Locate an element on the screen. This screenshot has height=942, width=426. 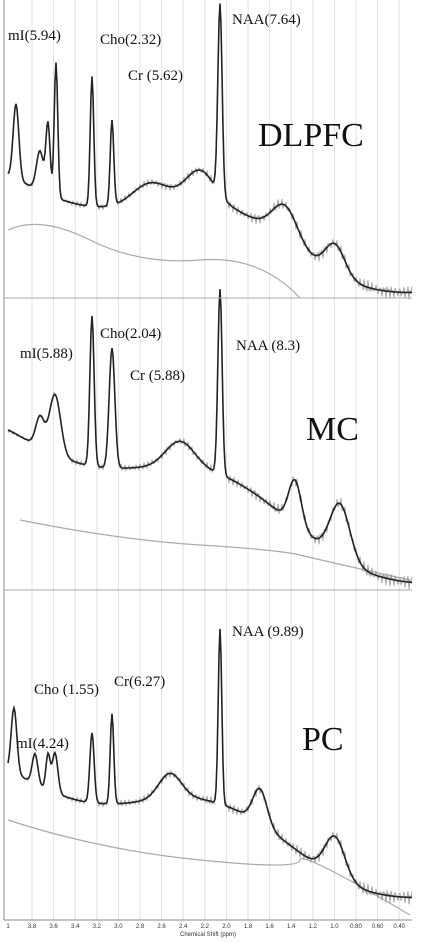
x-tick-label: 2.2 is located at coordinates (205, 927).